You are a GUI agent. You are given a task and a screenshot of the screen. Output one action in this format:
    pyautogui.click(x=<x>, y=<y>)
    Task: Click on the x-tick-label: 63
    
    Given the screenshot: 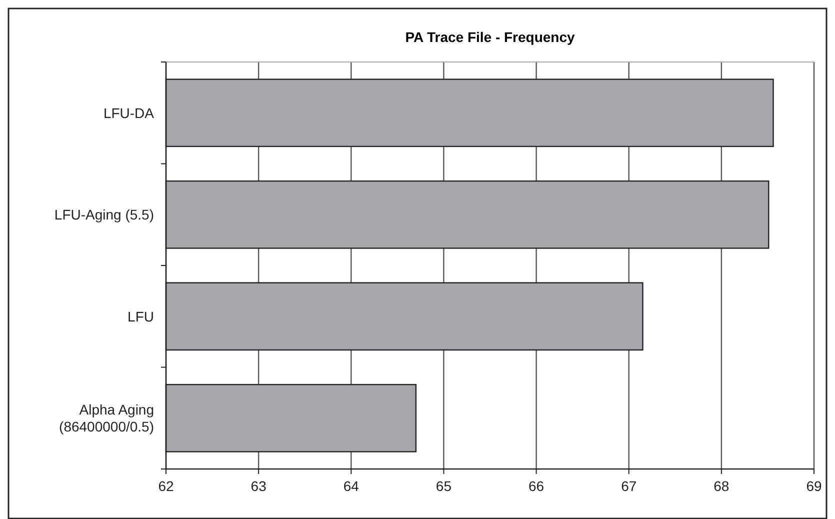 What is the action you would take?
    pyautogui.click(x=258, y=486)
    